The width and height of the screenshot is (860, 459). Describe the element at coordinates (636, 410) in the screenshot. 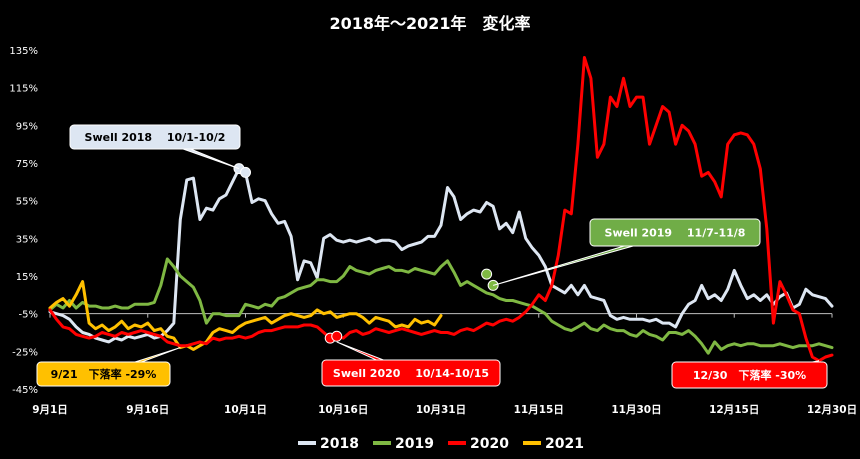

I see `x-tick-label: 11月30日` at that location.